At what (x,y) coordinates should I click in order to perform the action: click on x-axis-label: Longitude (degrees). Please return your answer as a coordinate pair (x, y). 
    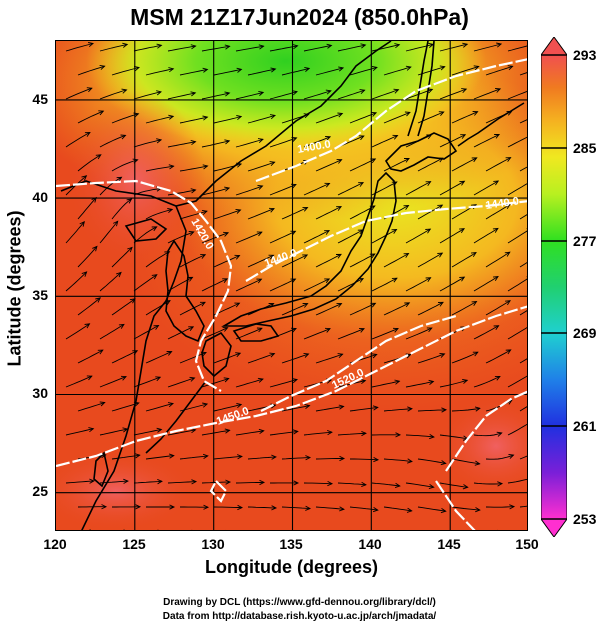
    Looking at the image, I should click on (291, 567).